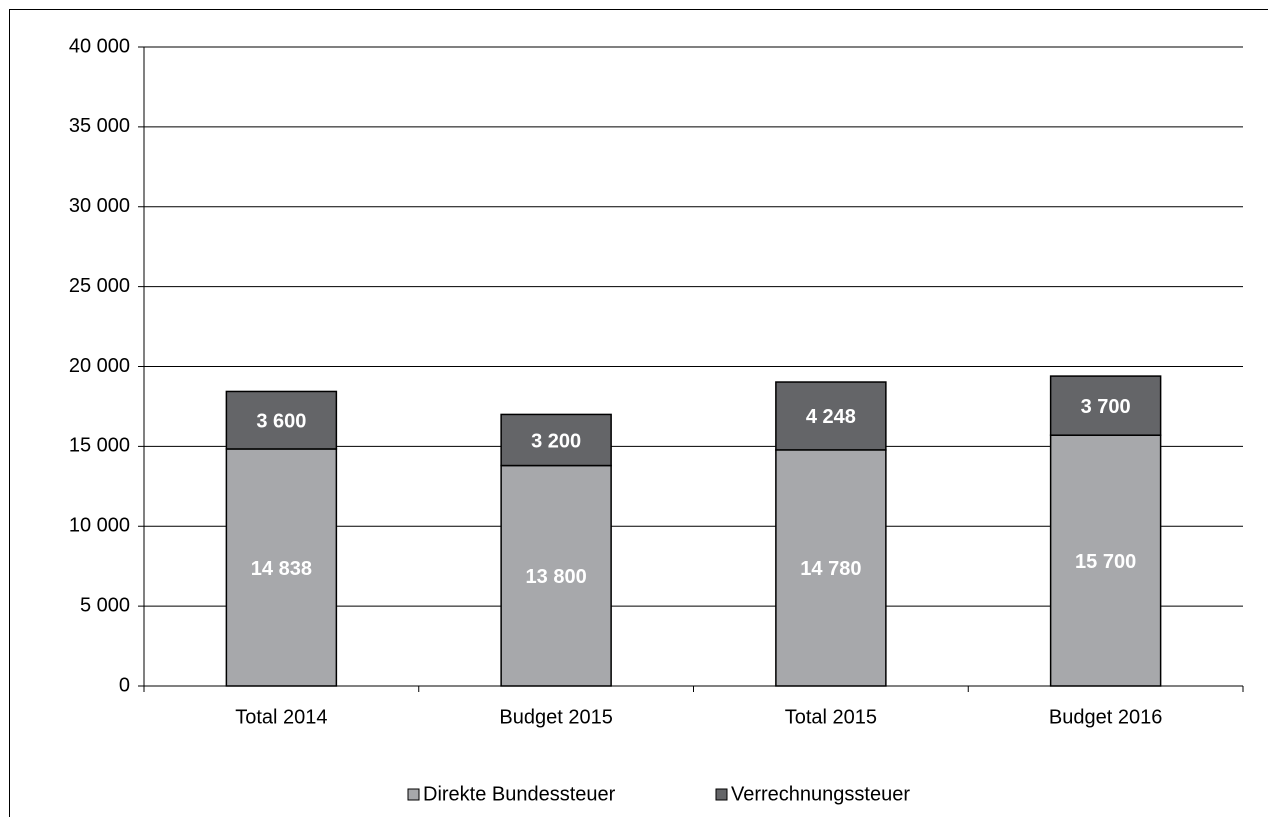 The image size is (1268, 817). I want to click on data-label: 4 248, so click(831, 417).